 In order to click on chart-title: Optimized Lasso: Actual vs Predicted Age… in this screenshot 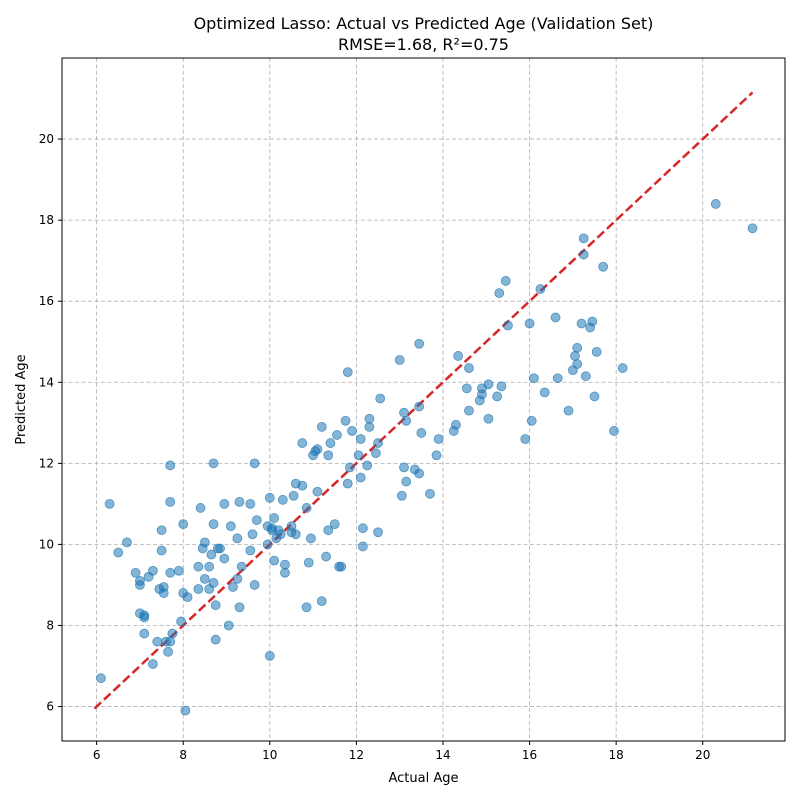, I will do `click(424, 23)`.